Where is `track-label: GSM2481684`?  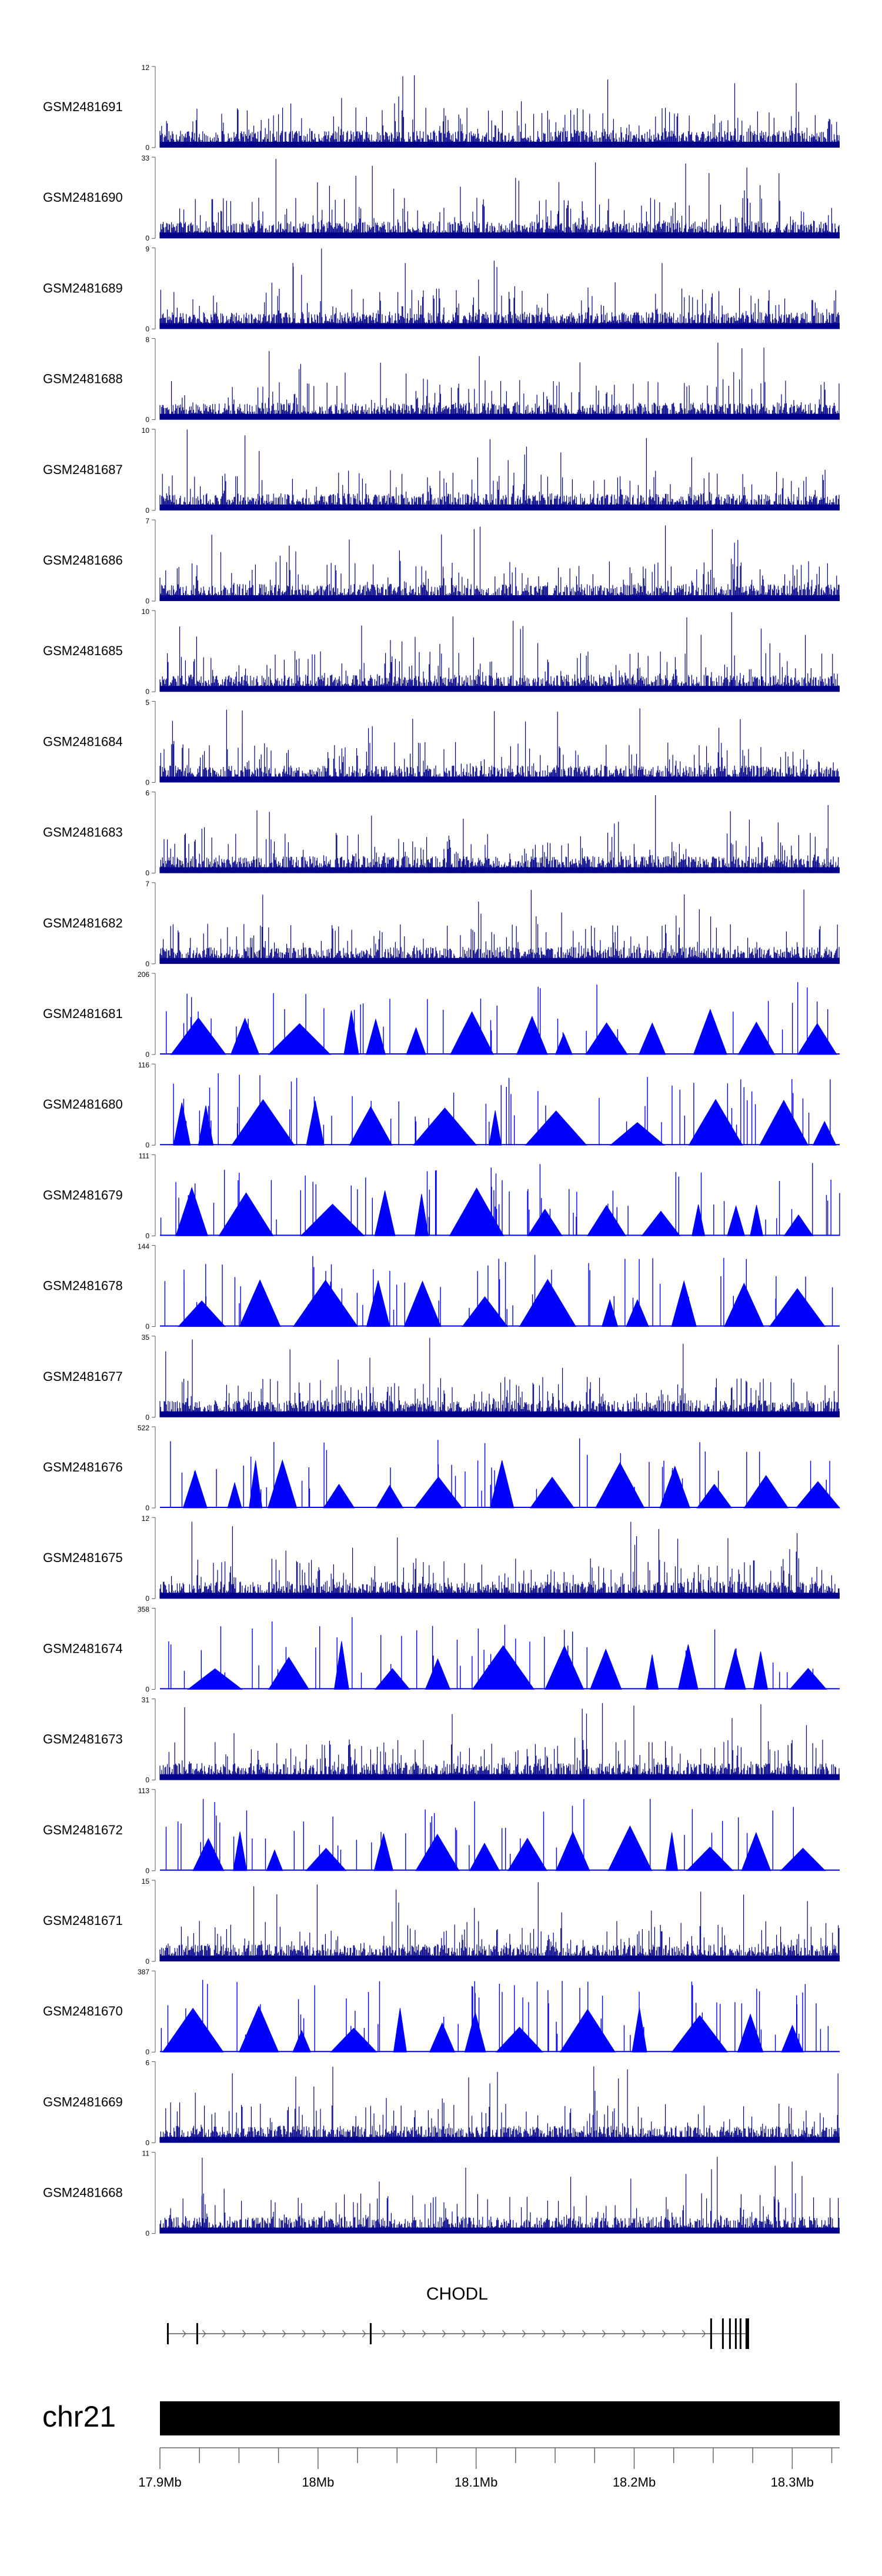
track-label: GSM2481684 is located at coordinates (83, 741).